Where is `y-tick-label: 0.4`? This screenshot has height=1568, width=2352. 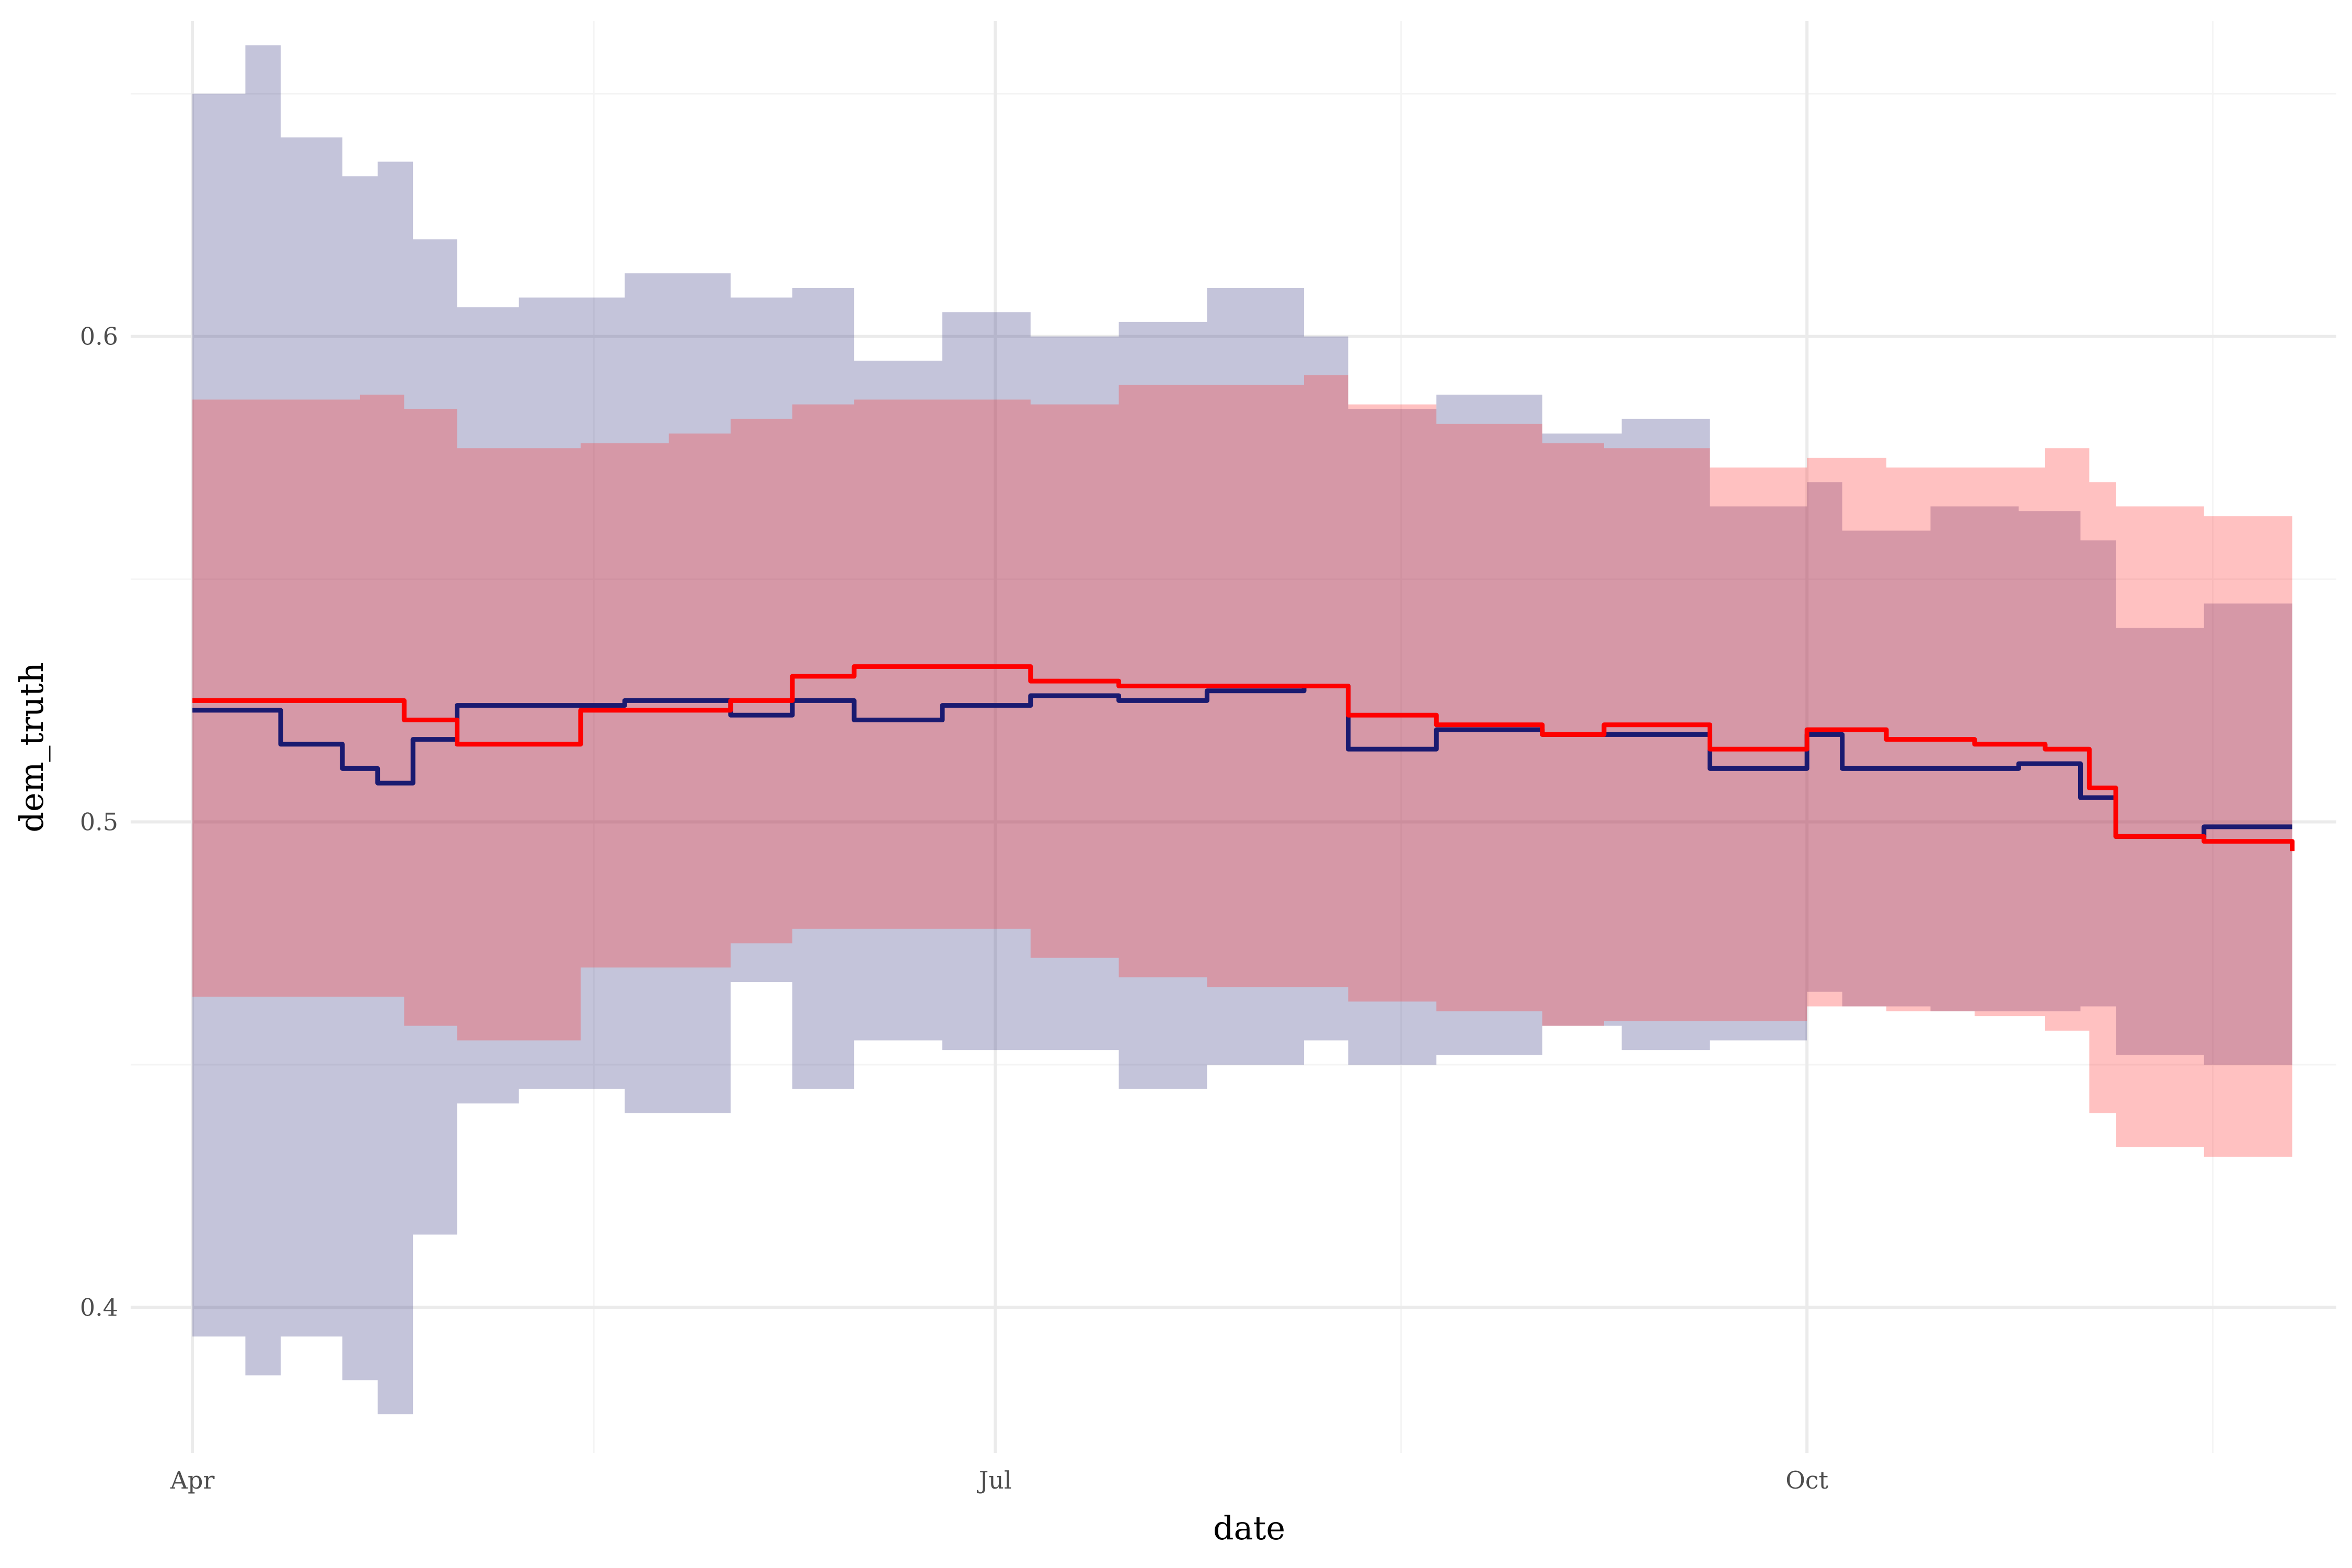 y-tick-label: 0.4 is located at coordinates (99, 1307).